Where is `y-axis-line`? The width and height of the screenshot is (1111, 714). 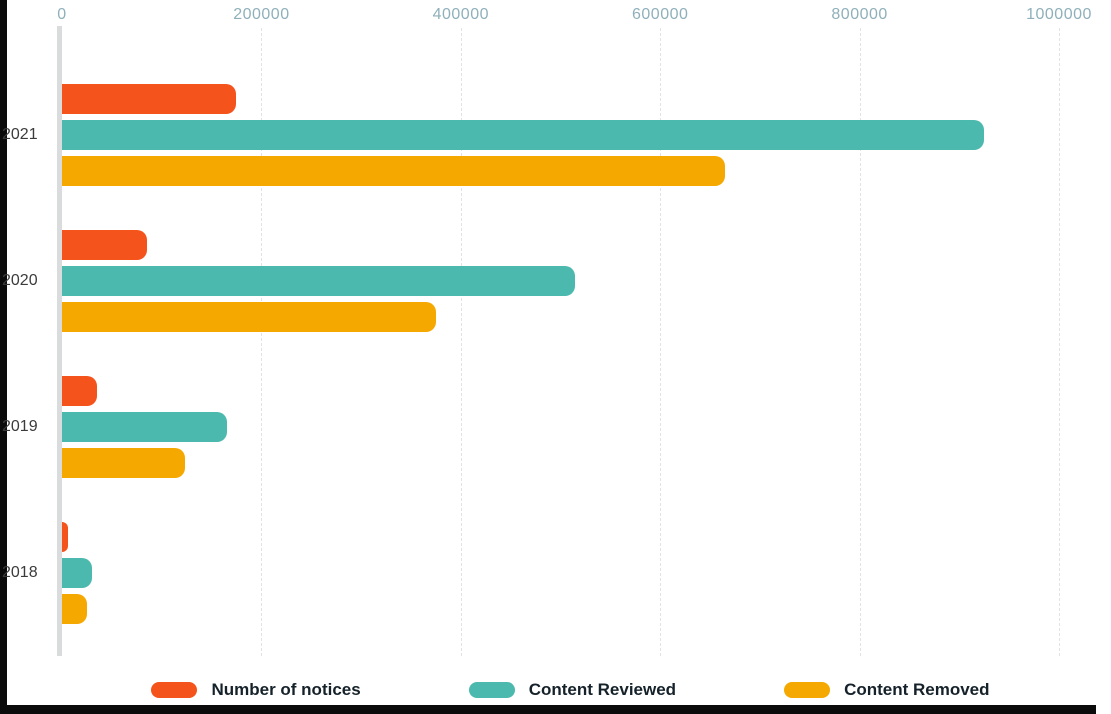
y-axis-line is located at coordinates (59, 341).